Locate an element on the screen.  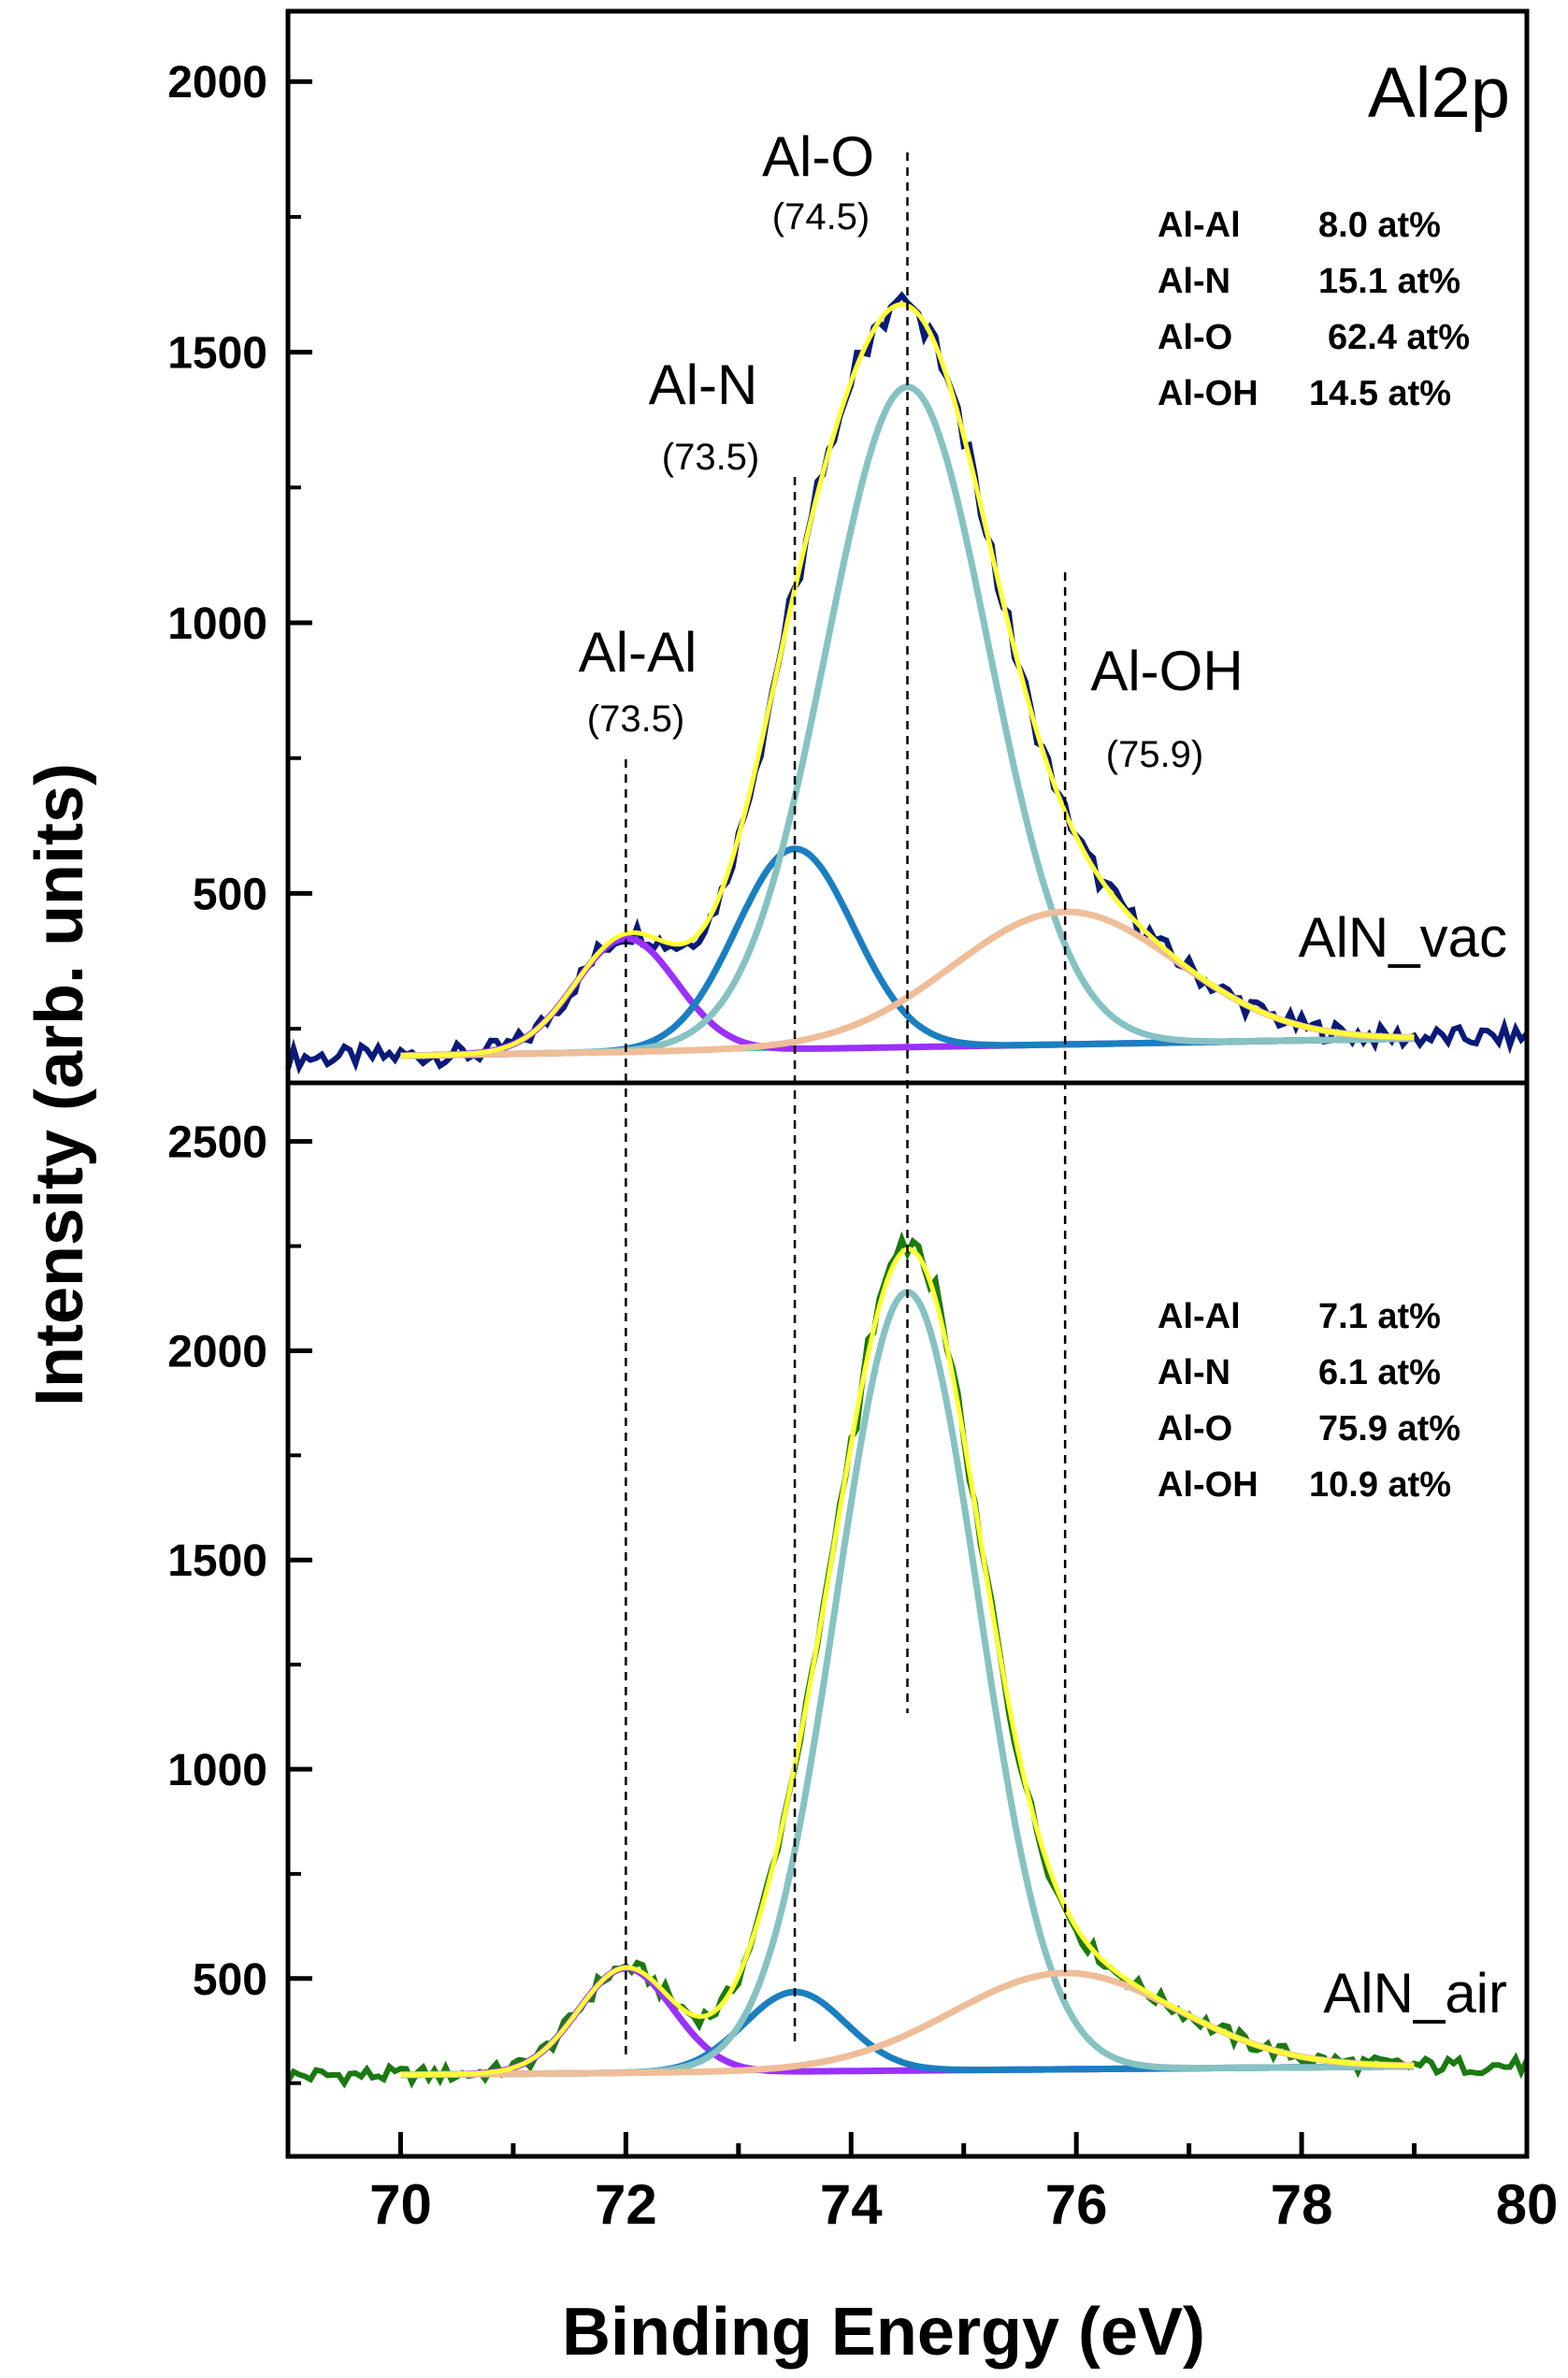
top-composition-value-2: 62.4 at% is located at coordinates (1399, 337).